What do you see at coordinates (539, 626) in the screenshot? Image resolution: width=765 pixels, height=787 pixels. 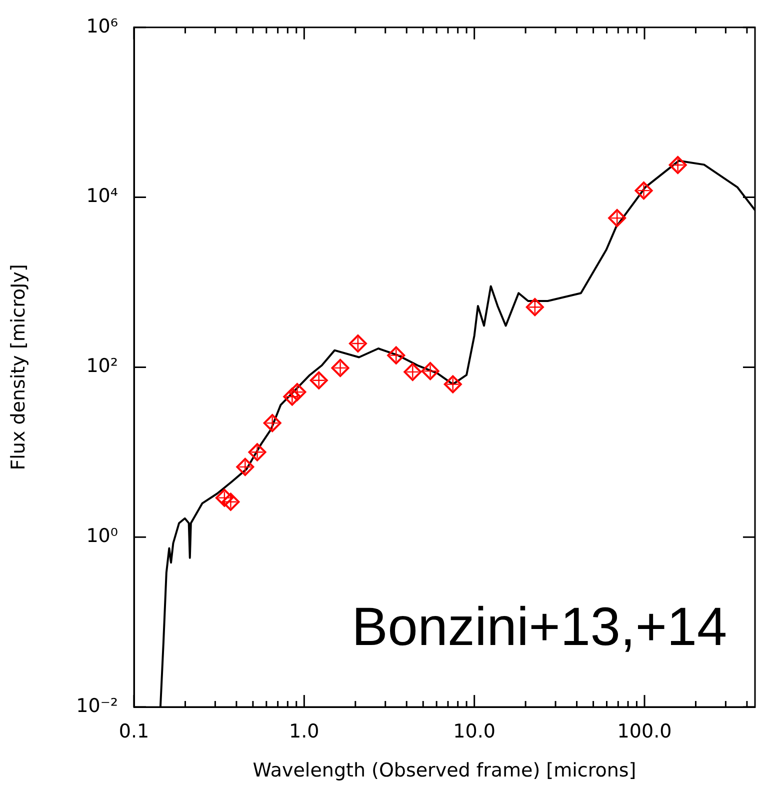 I see `annotation: Bonzini+13,+14` at bounding box center [539, 626].